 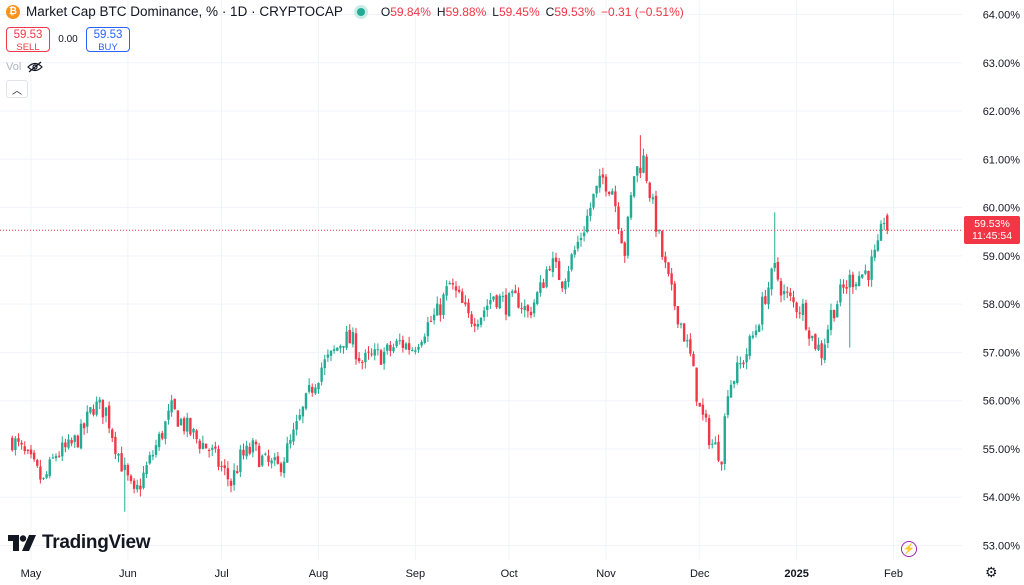 What do you see at coordinates (28, 40) in the screenshot?
I see `sell-button: 59.53 SELL` at bounding box center [28, 40].